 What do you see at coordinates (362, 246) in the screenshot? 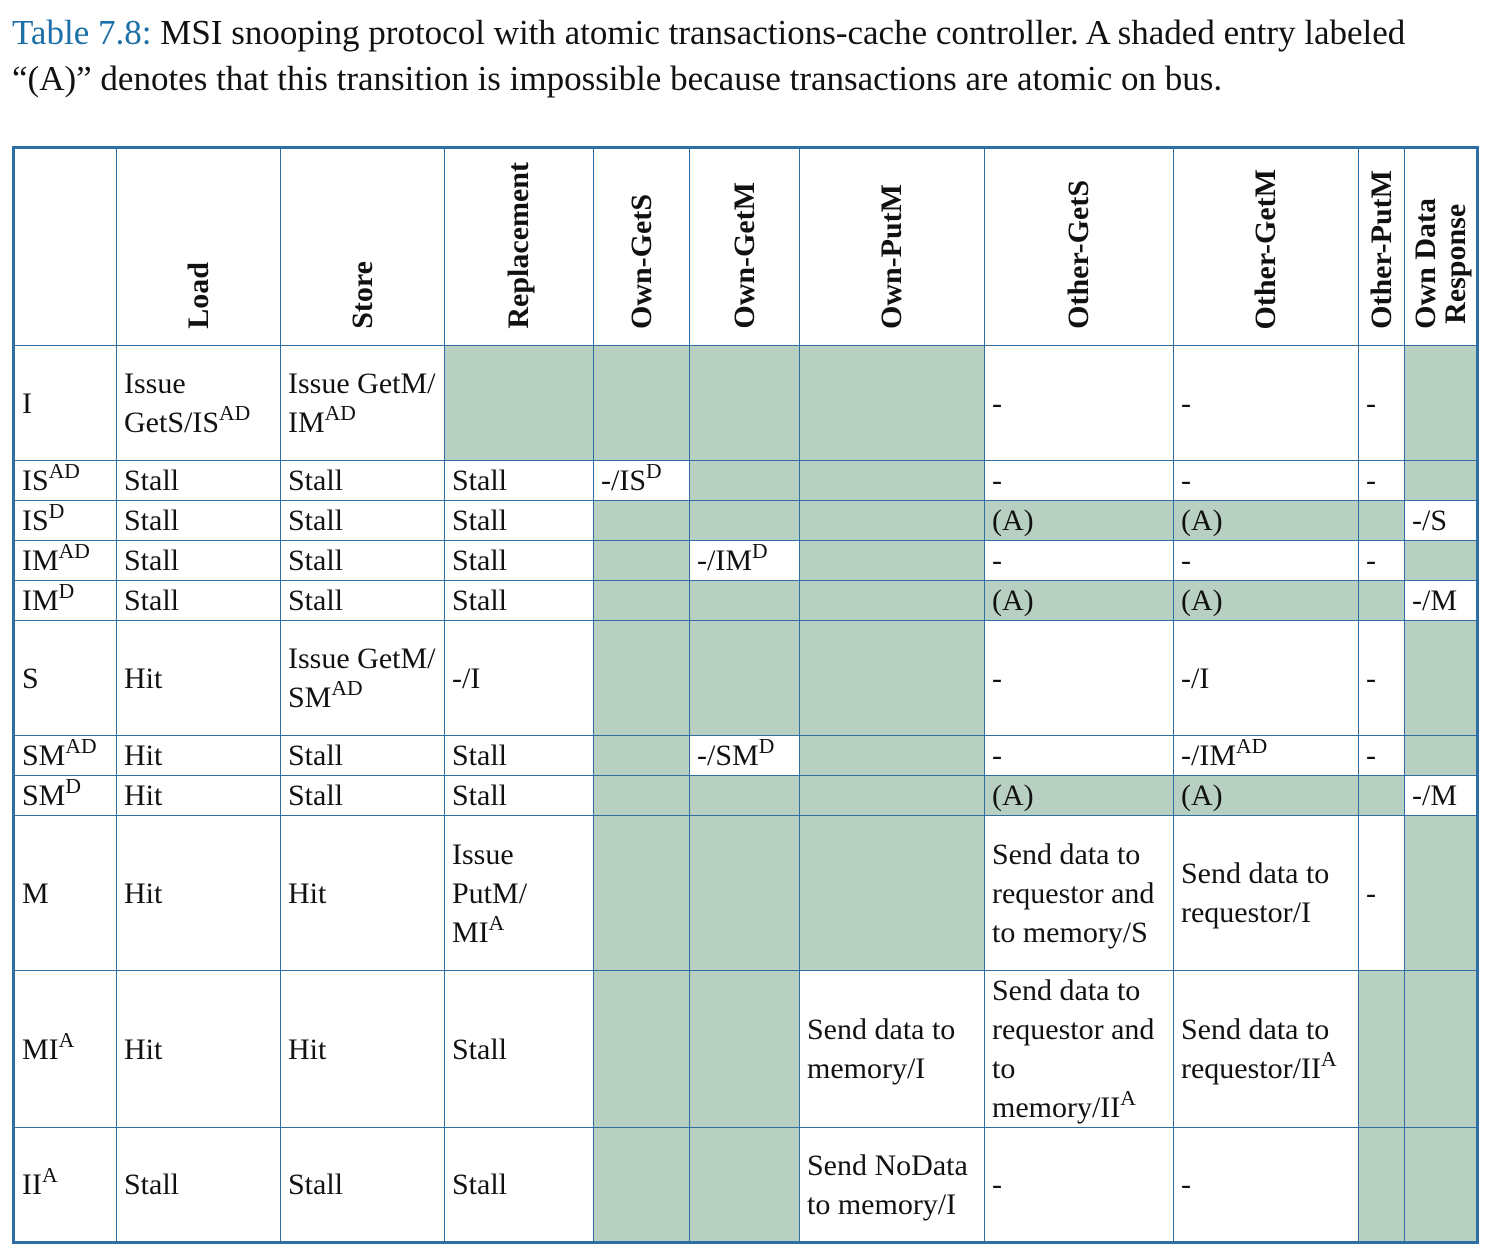
I see `header-store: Store` at bounding box center [362, 246].